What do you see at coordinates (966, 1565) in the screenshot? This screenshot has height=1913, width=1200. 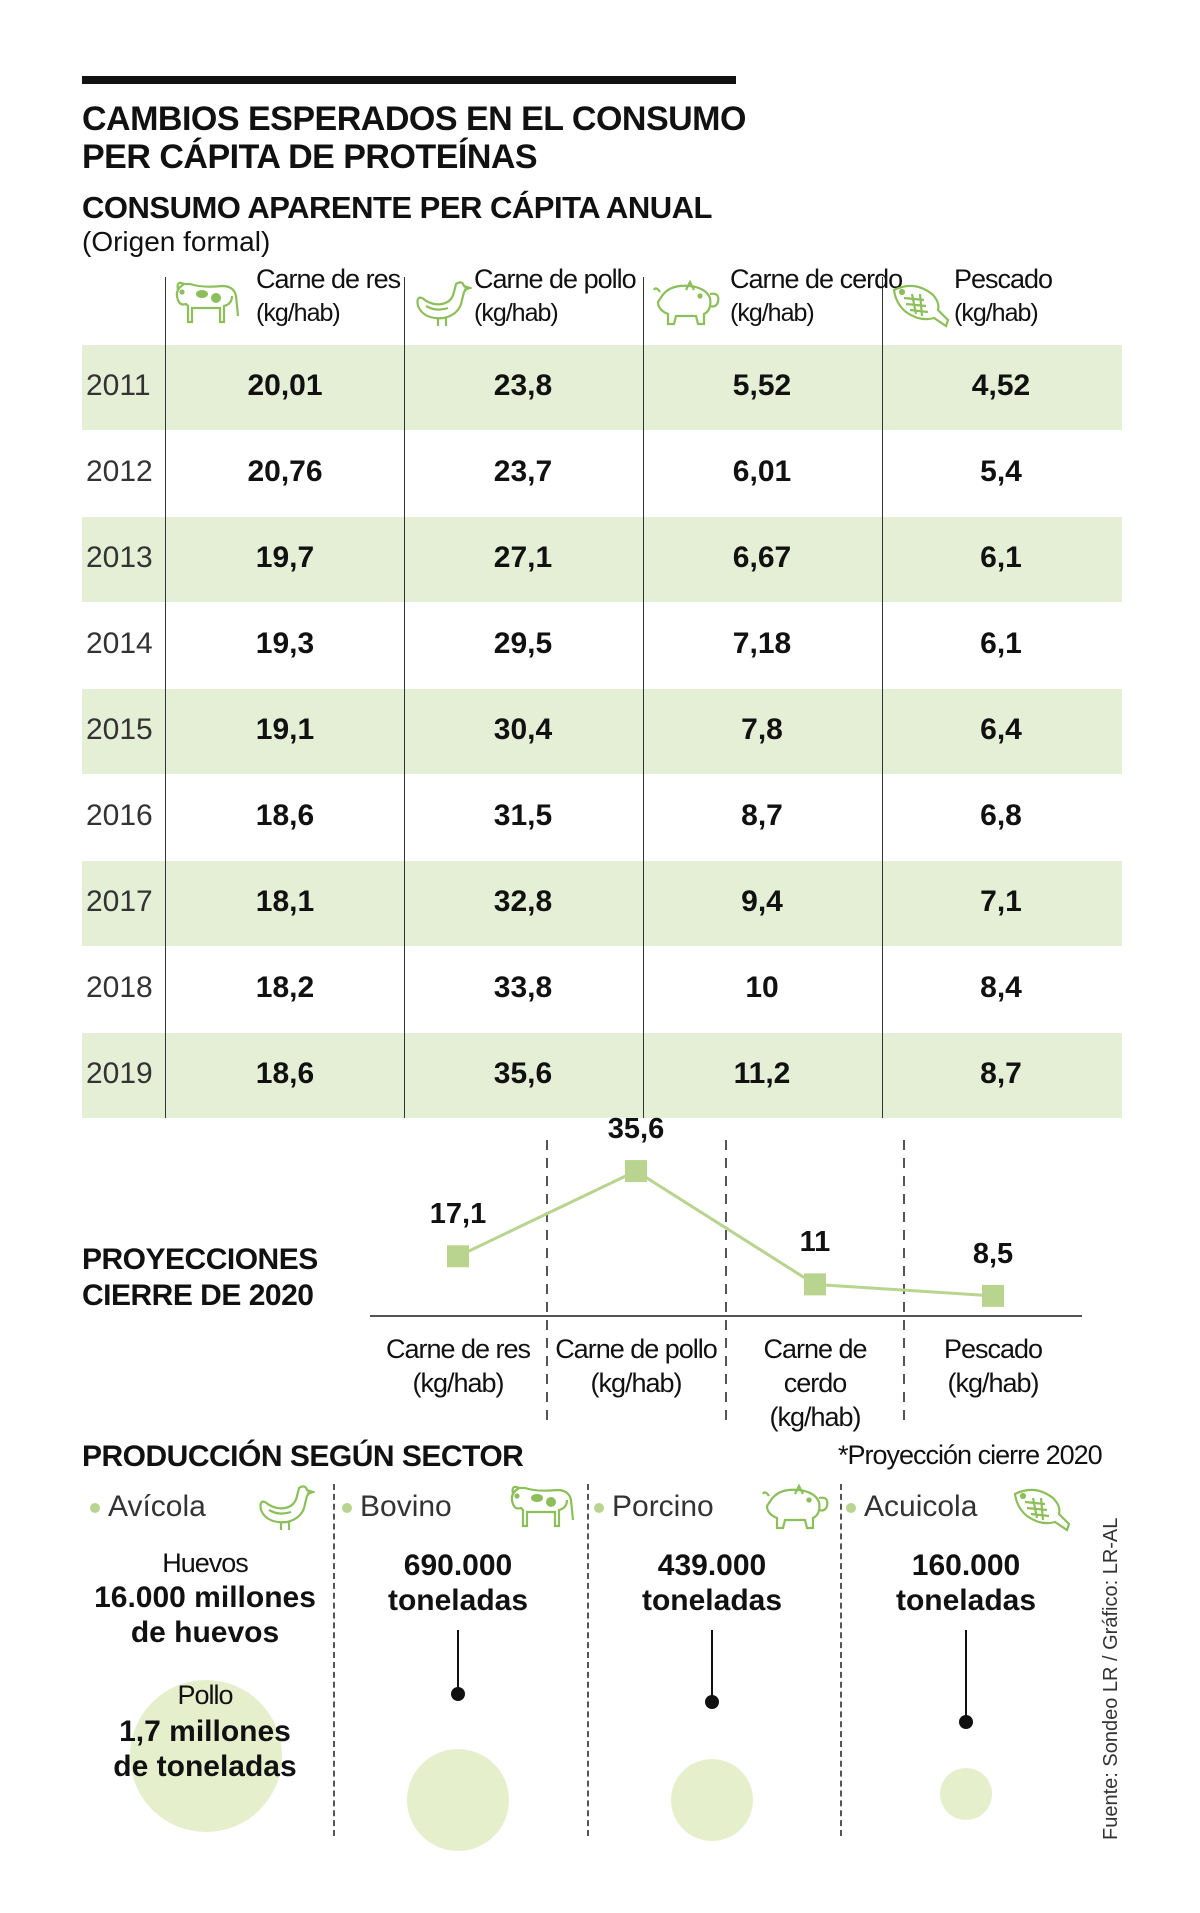 I see `sector-value-number: 160.000` at bounding box center [966, 1565].